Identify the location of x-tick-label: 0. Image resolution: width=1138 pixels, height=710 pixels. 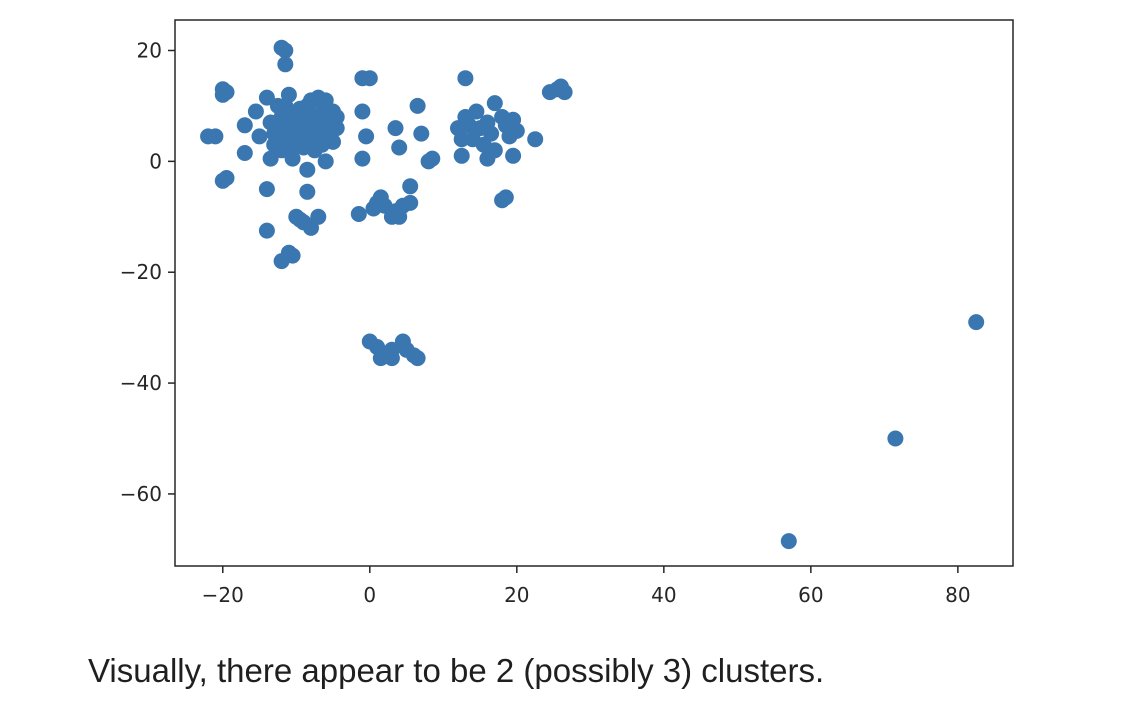
(369, 595).